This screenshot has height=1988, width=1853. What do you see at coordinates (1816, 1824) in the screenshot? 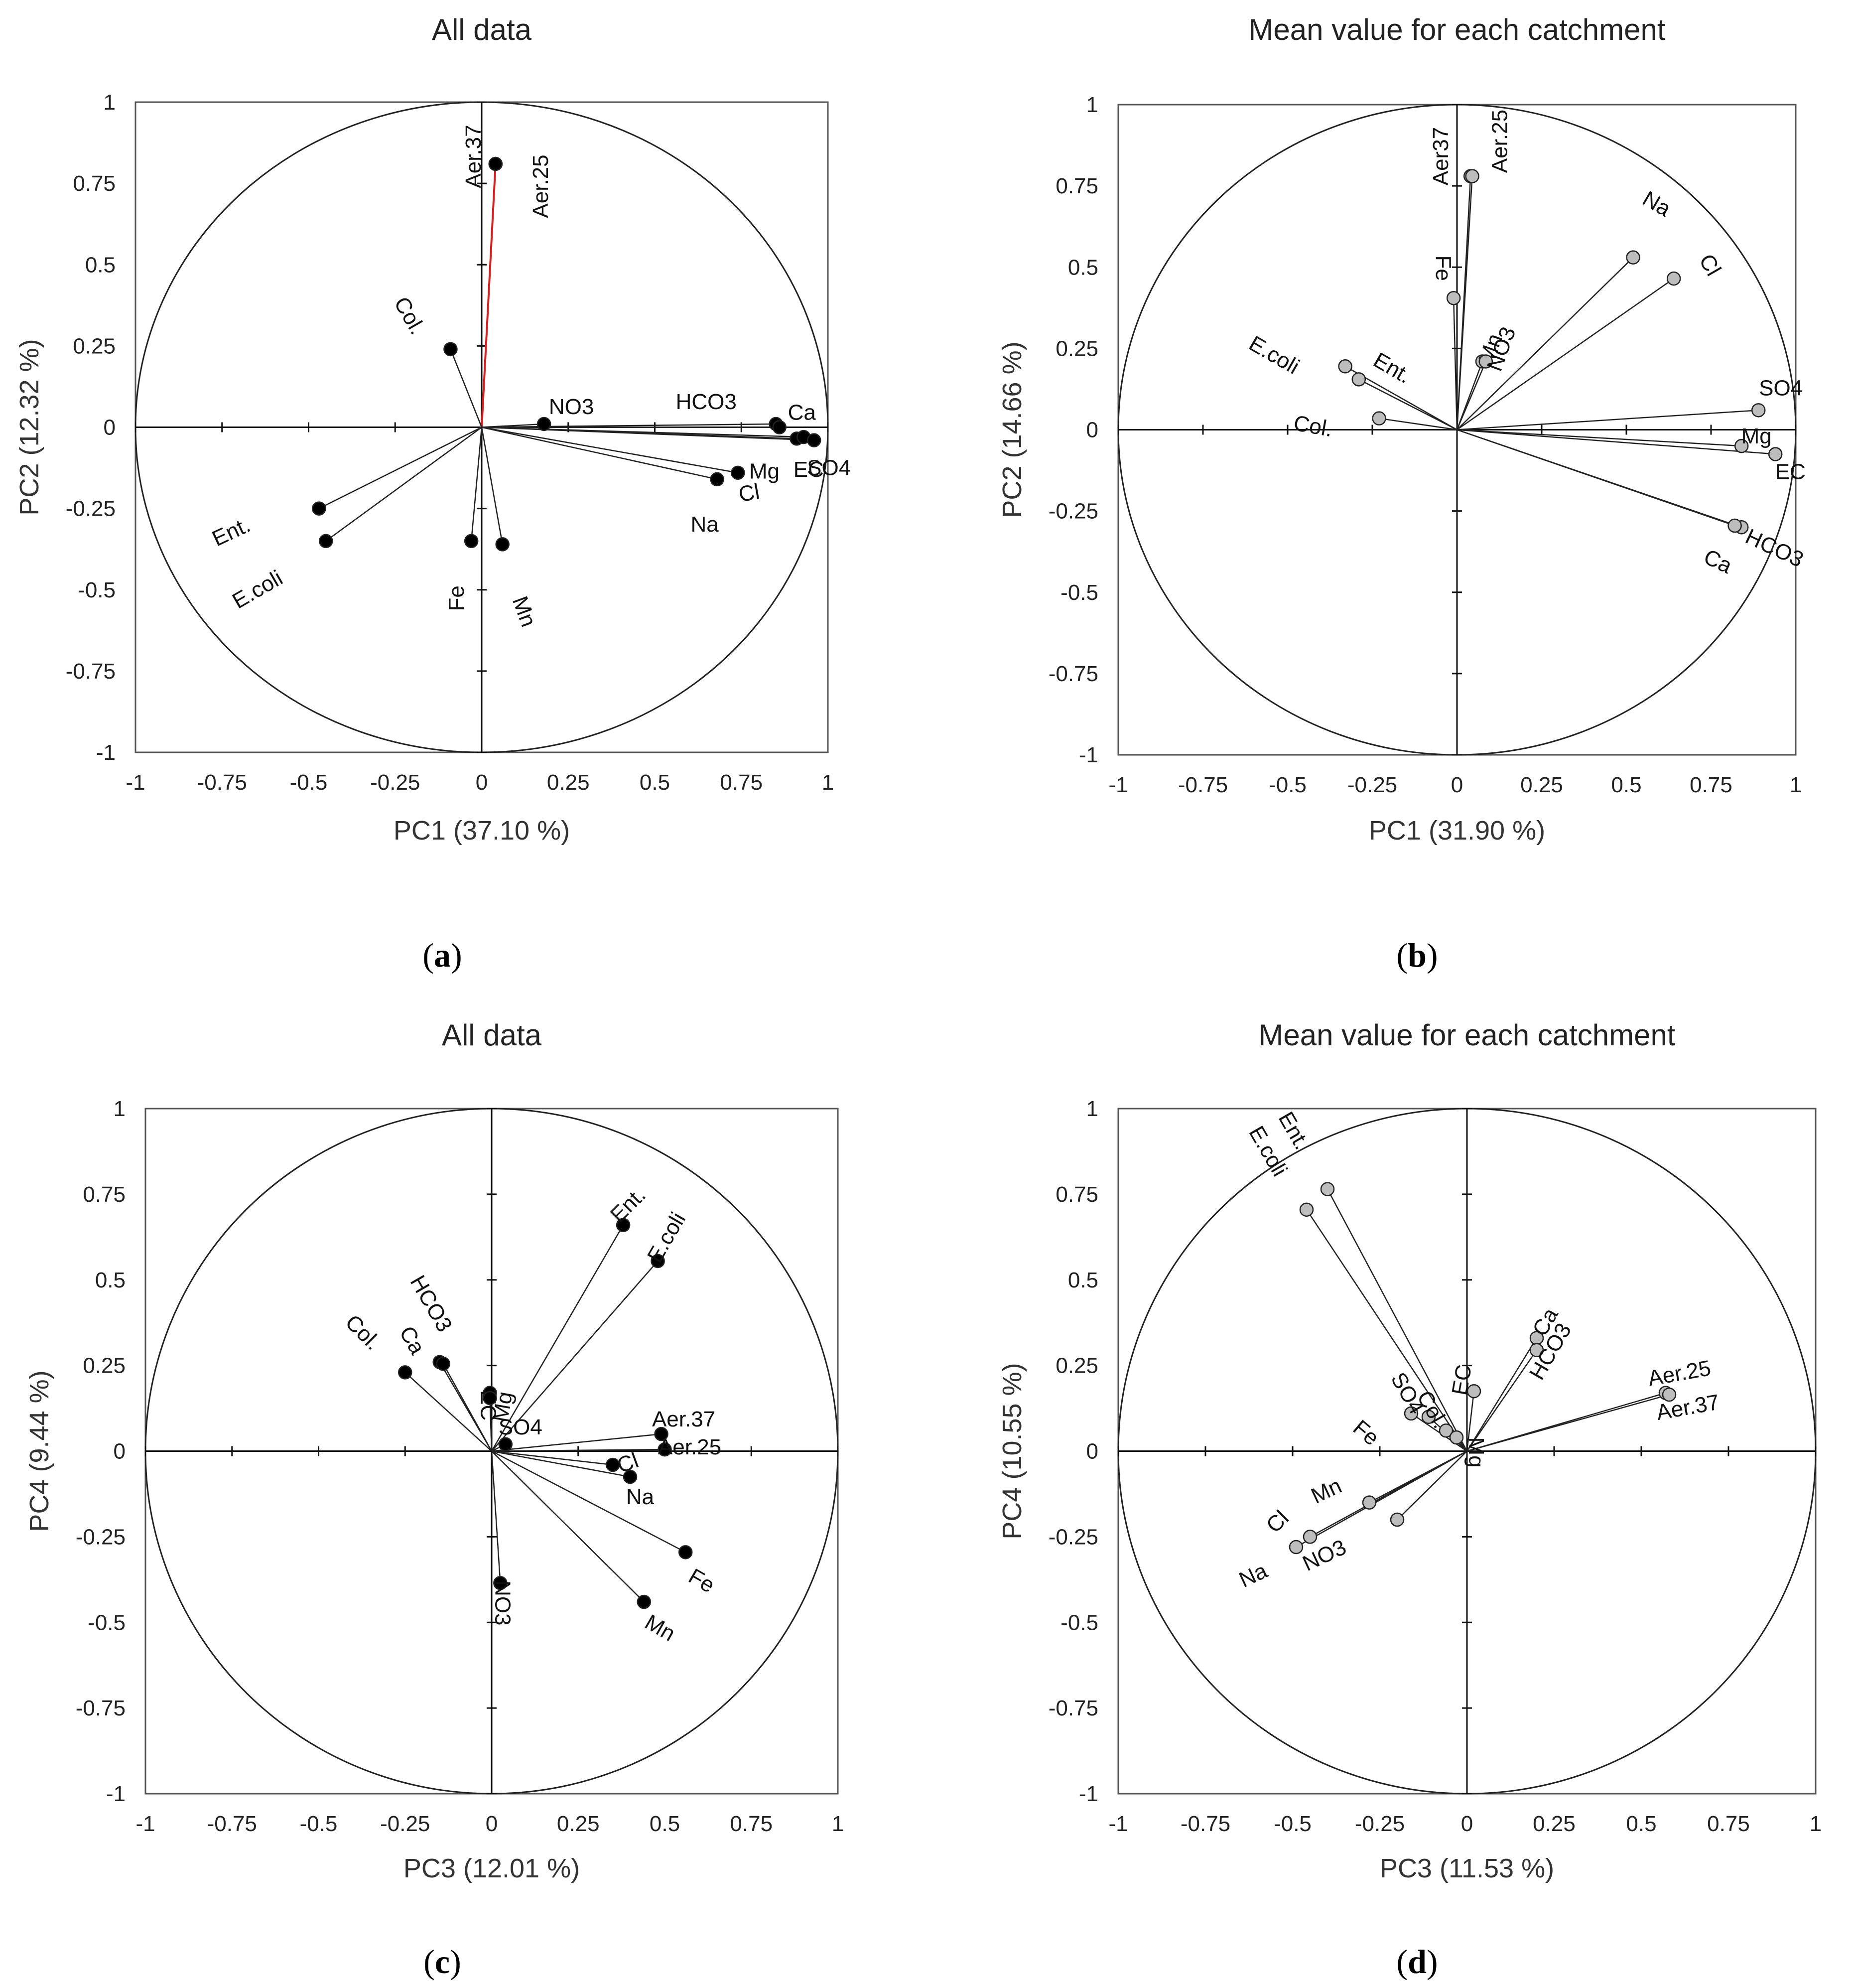
I see `x-tick-label: 1` at bounding box center [1816, 1824].